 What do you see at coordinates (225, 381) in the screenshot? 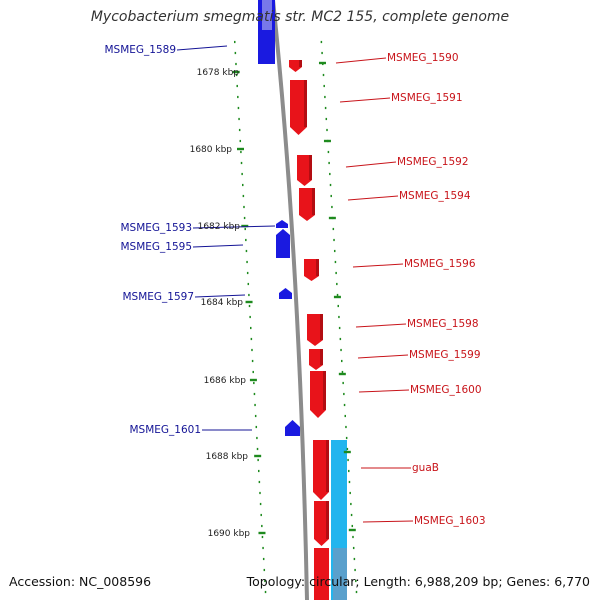
I see `ruler-label: 1686 kbp` at bounding box center [225, 381].